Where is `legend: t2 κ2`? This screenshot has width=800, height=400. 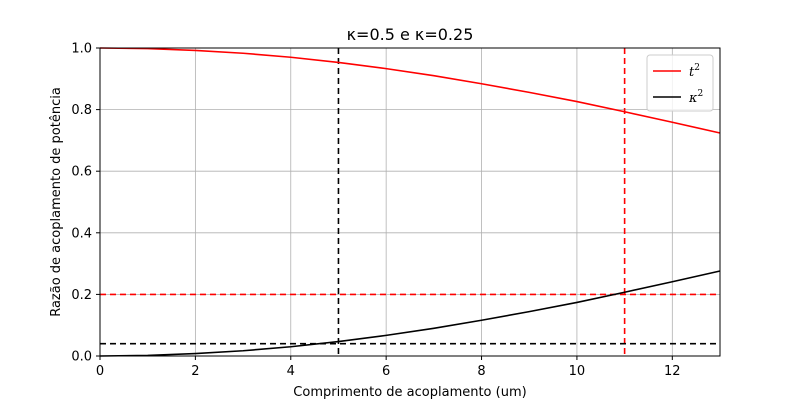
legend: t2 κ2 is located at coordinates (680, 83).